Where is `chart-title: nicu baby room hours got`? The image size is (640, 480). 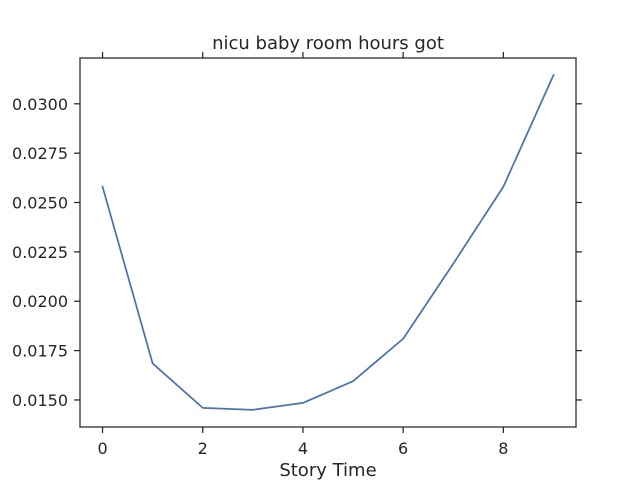
chart-title: nicu baby room hours got is located at coordinates (328, 43).